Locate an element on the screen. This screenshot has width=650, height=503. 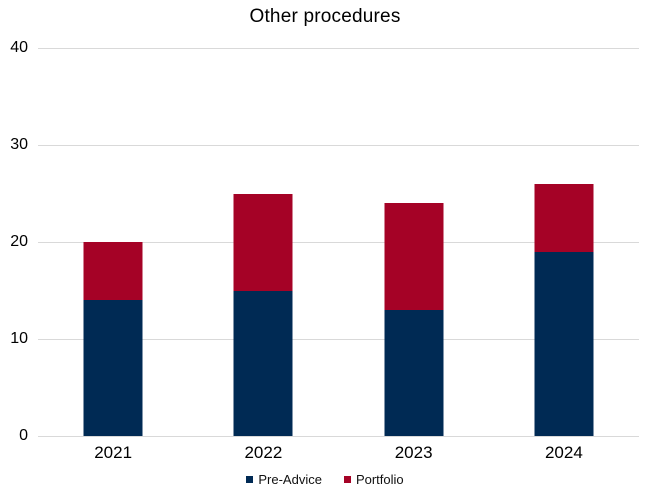
x-tick-label-2023: 2023 is located at coordinates (413, 452).